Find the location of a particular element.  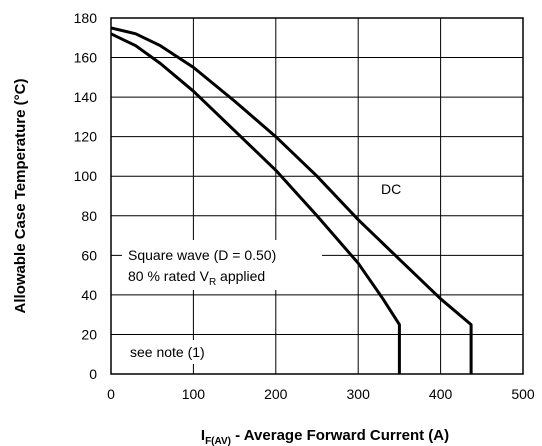

y-tick-label: 160 is located at coordinates (86, 58).